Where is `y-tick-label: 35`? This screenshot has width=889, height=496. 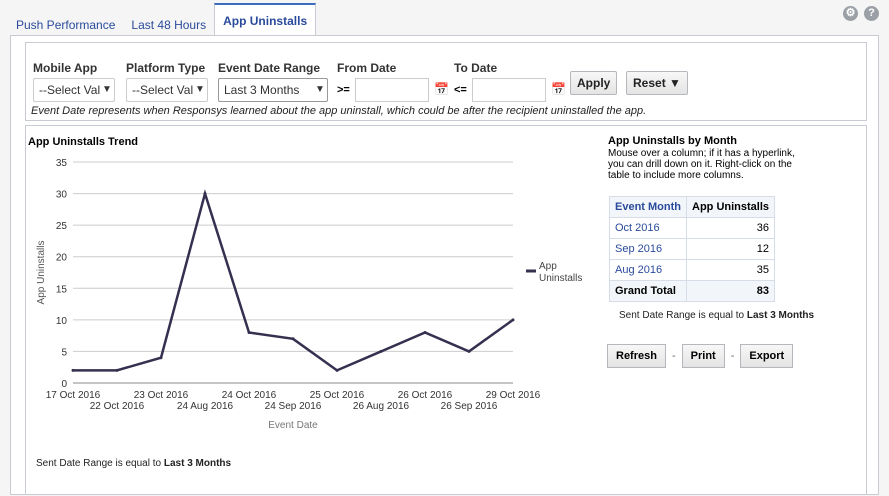
y-tick-label: 35 is located at coordinates (62, 163).